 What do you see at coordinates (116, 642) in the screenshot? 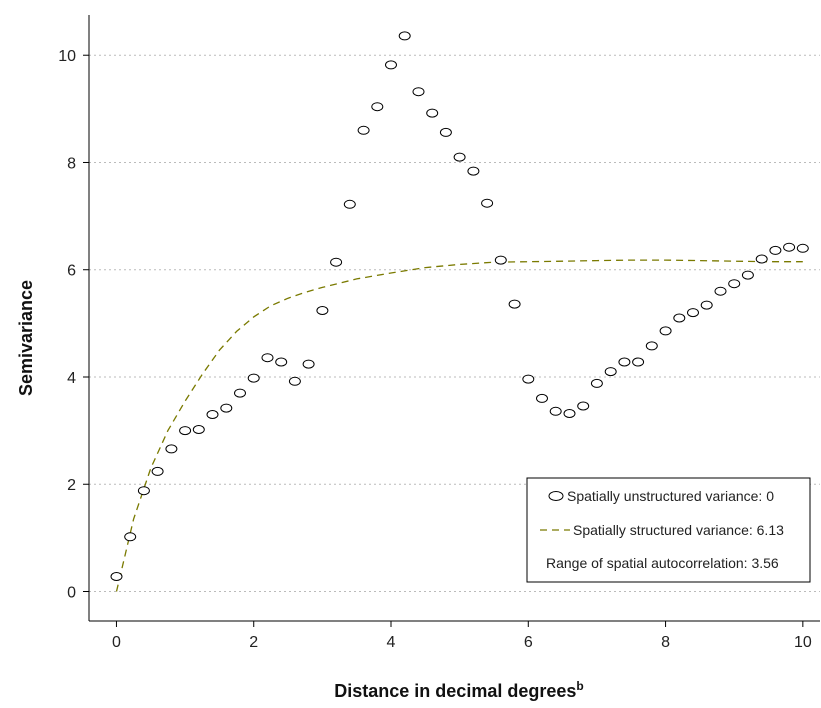
I see `x-tick-label: 0` at bounding box center [116, 642].